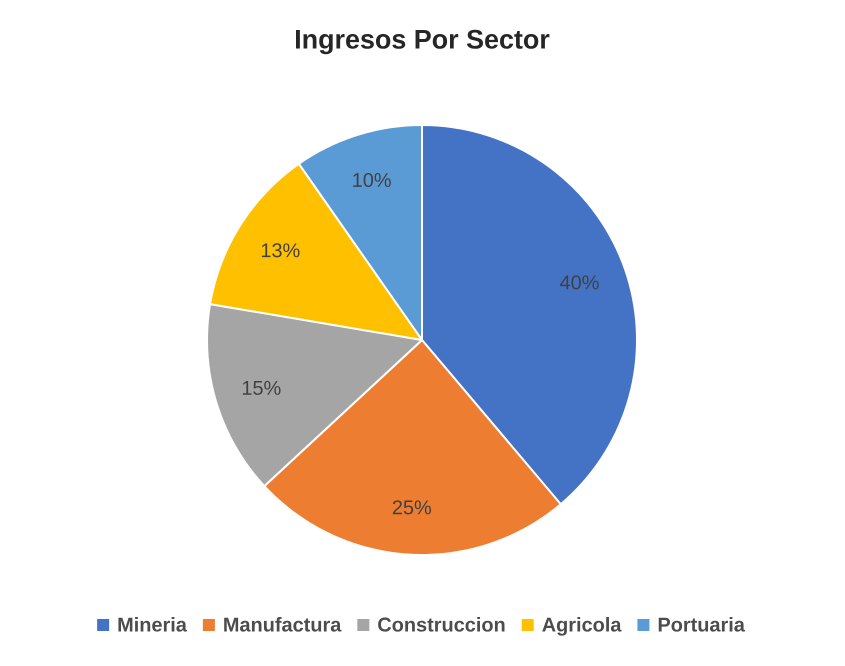  Describe the element at coordinates (423, 42) in the screenshot. I see `chart-title: Ingresos Por Sector` at that location.